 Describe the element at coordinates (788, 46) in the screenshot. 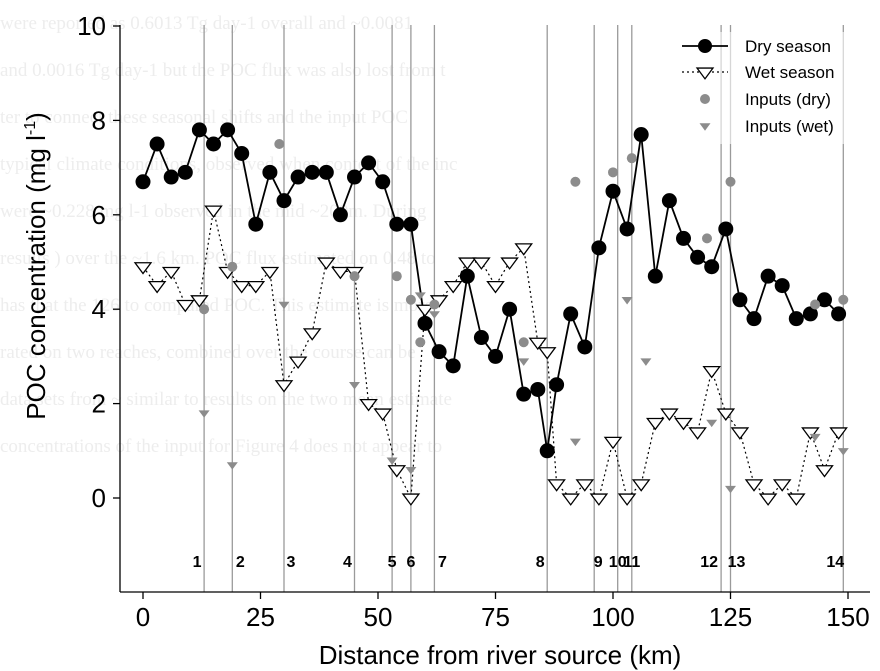

I see `legend-label: Dry season` at that location.